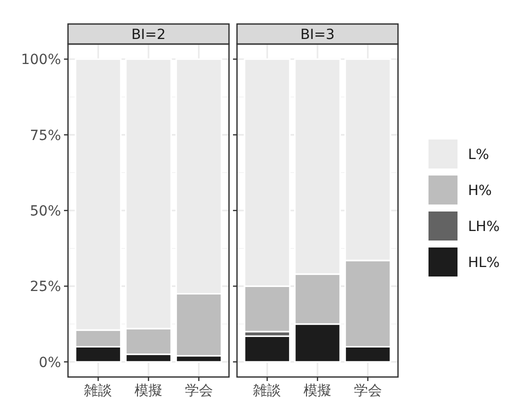  Describe the element at coordinates (45, 212) in the screenshot. I see `y-tick-label: 50%` at that location.